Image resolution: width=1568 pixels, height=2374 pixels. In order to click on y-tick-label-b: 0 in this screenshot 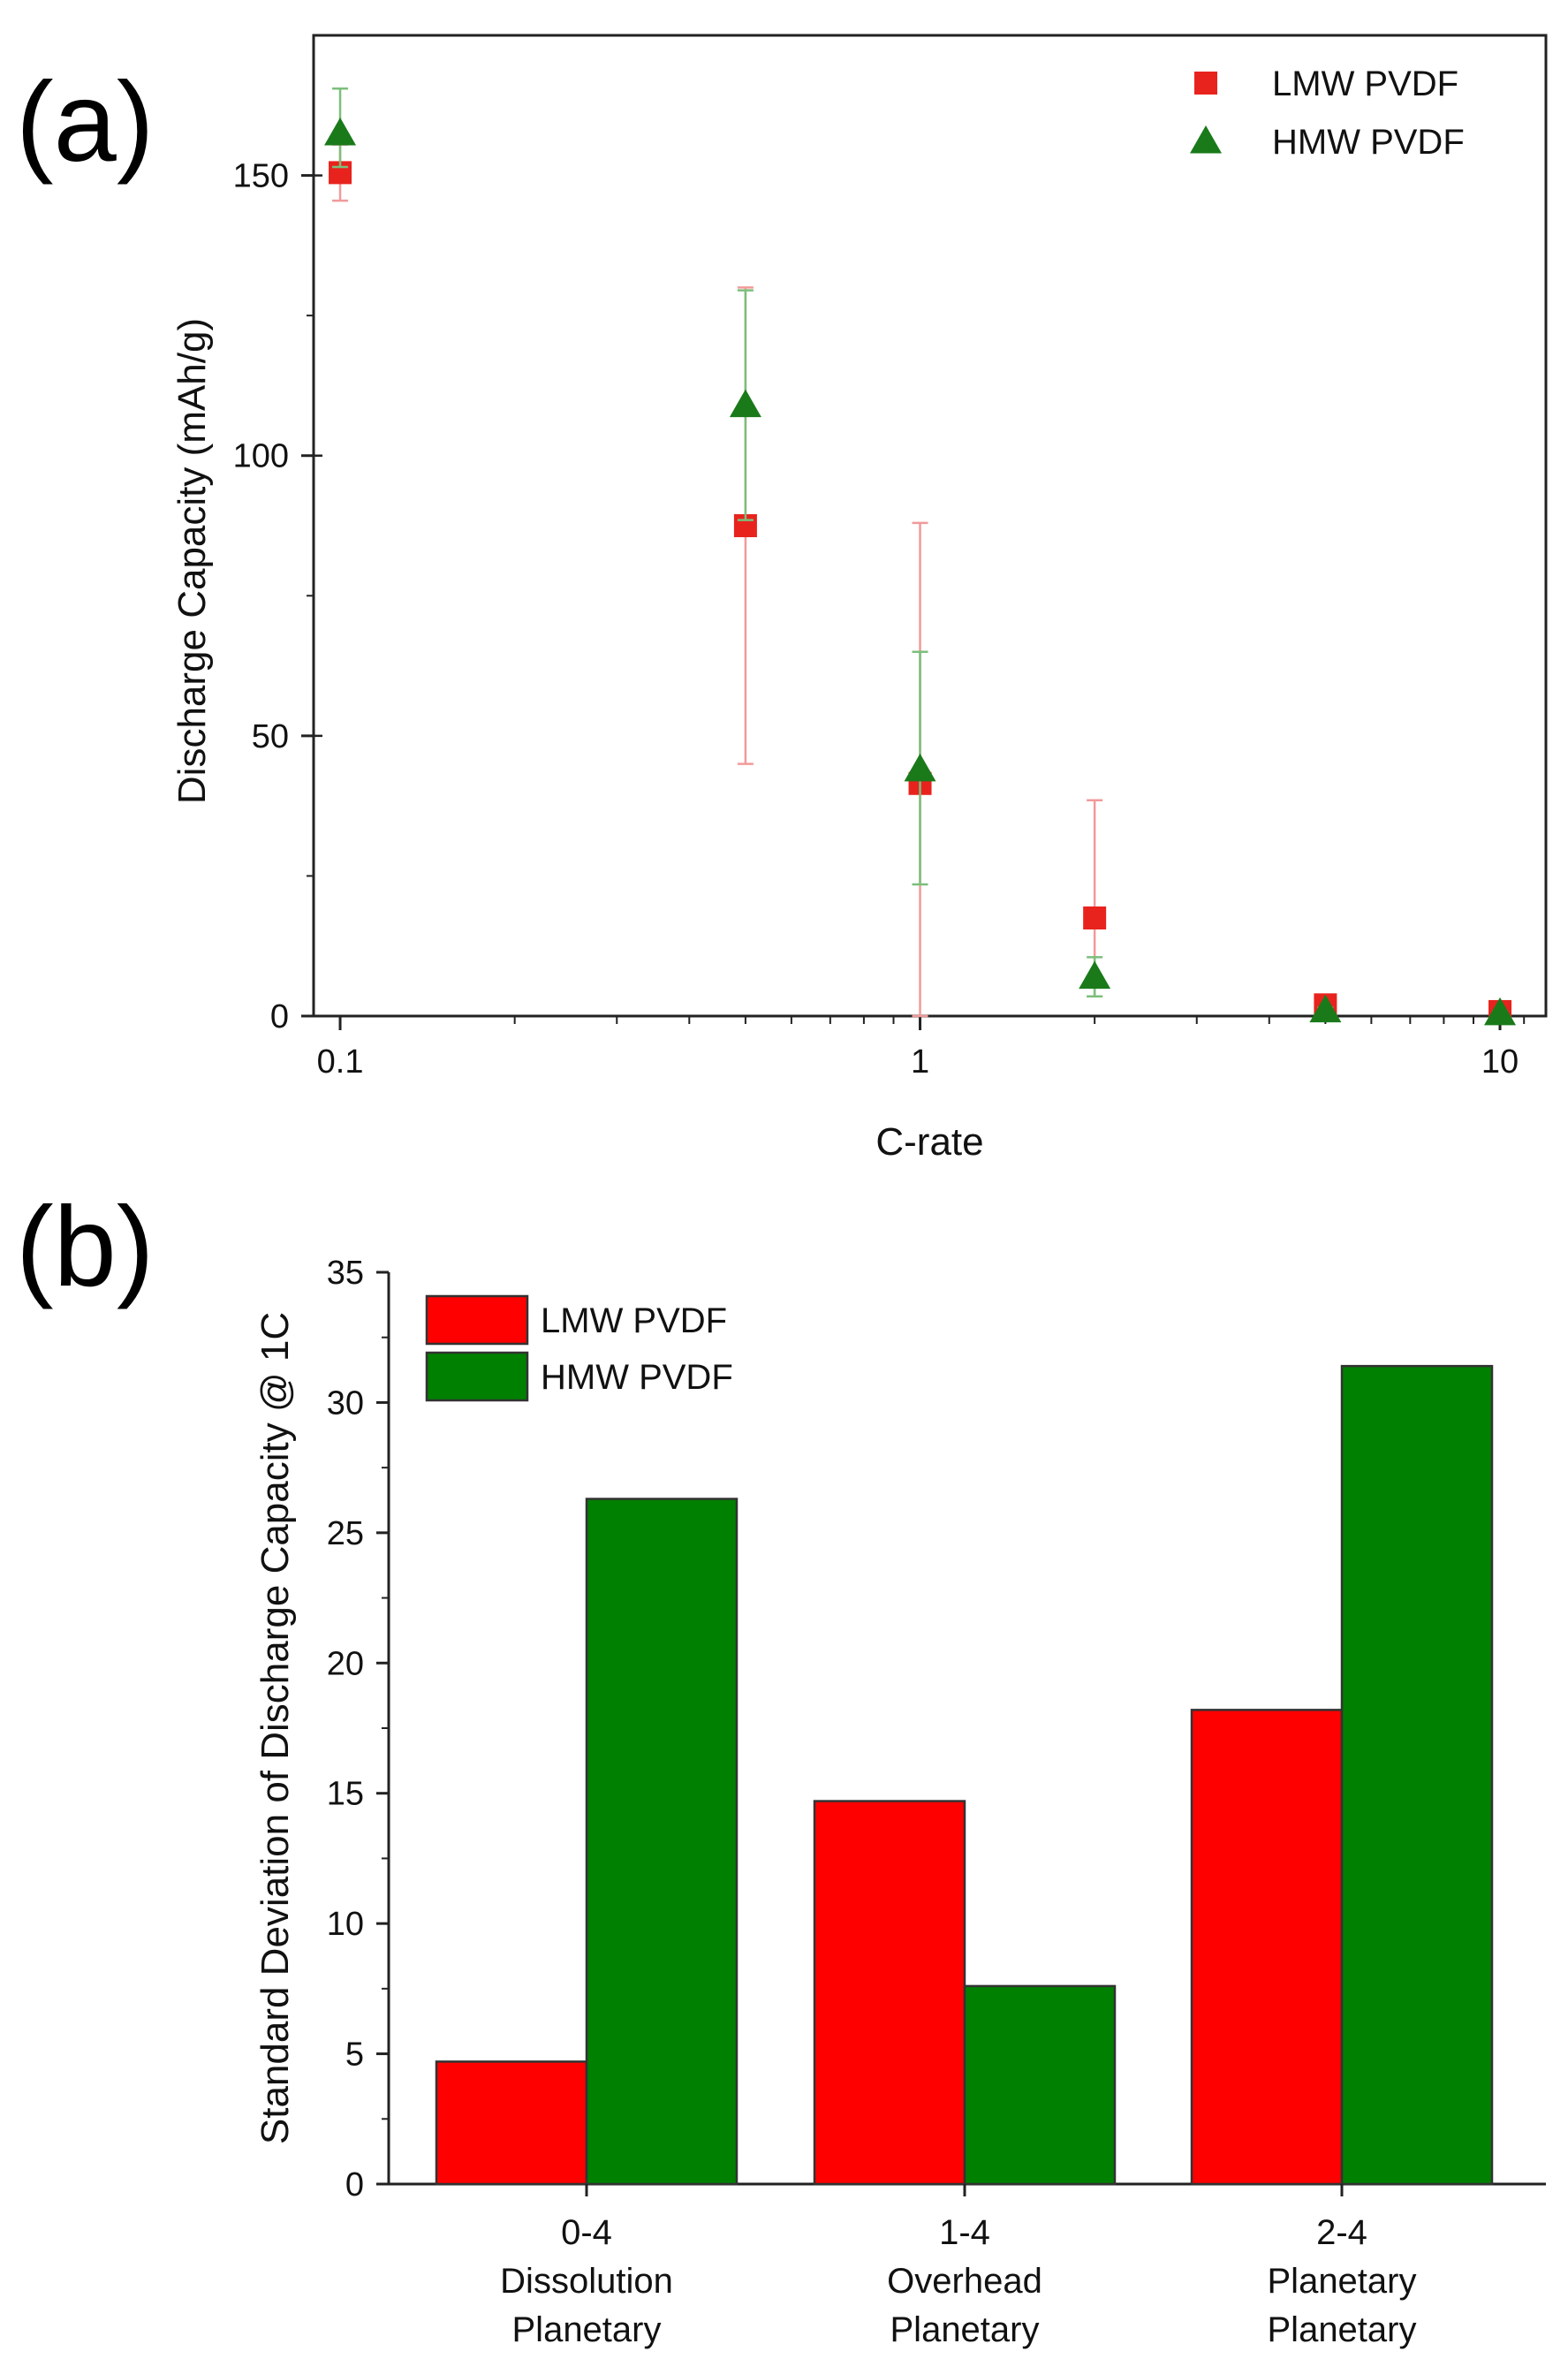, I will do `click(354, 2184)`.